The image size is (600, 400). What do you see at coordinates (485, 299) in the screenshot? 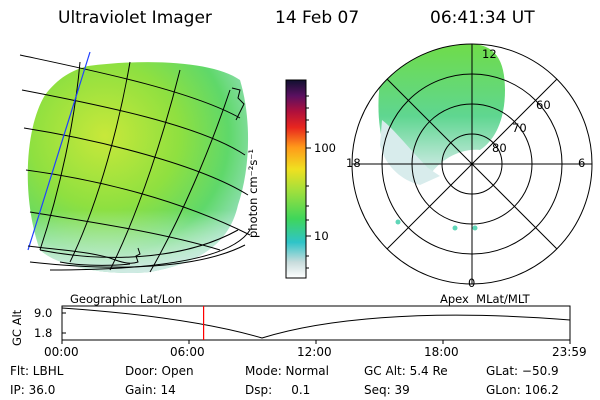
I see `apex-title: Apex MLat/MLT` at bounding box center [485, 299].